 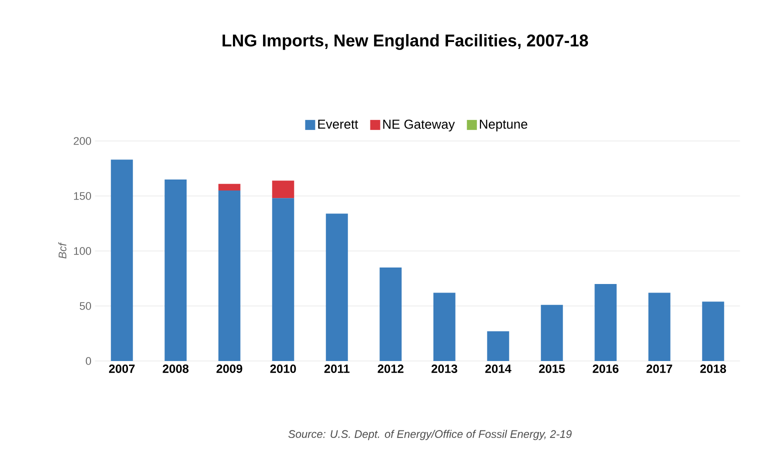 What do you see at coordinates (405, 42) in the screenshot?
I see `chart-title: LNG Imports, New England Facilities, 2007-18` at bounding box center [405, 42].